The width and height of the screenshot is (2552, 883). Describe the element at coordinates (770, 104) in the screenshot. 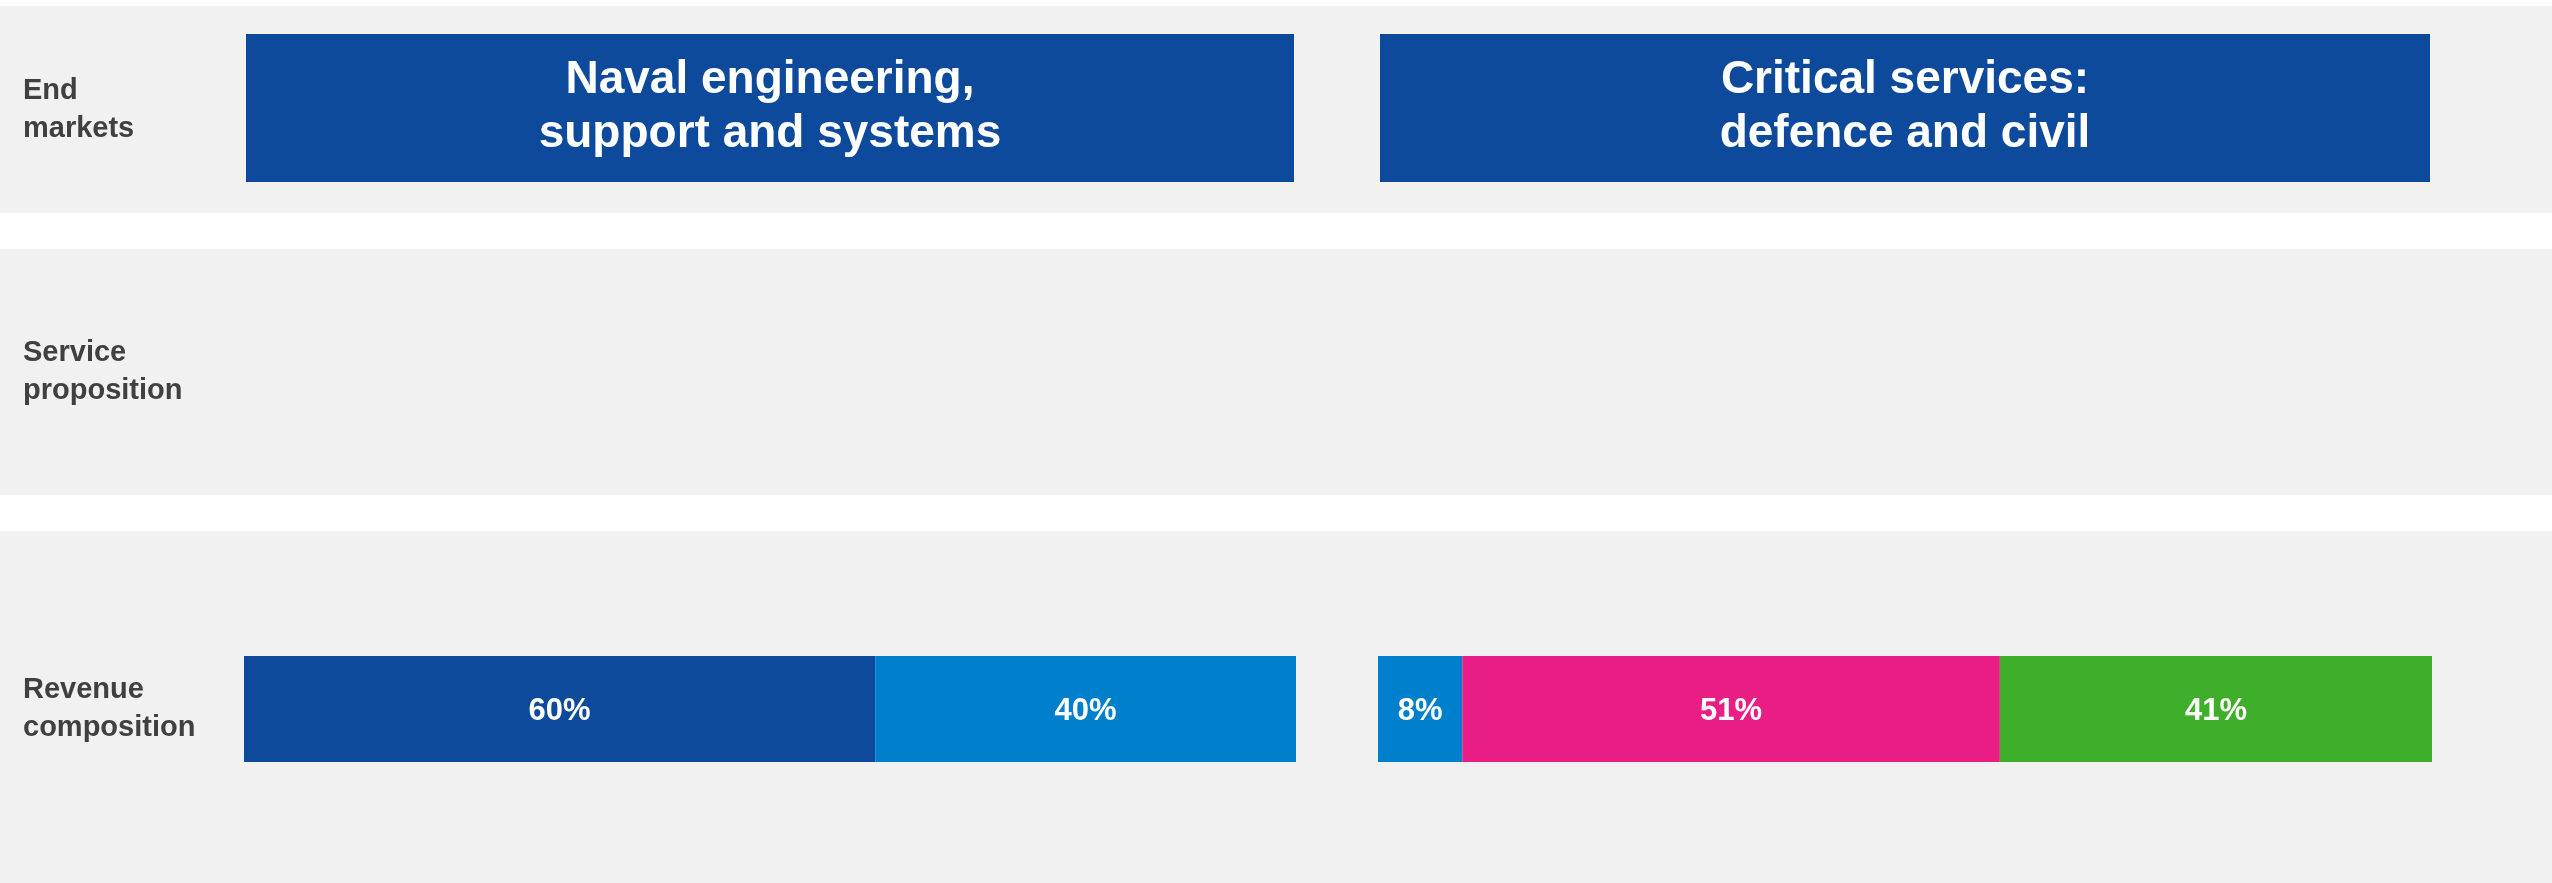

I see `chart-title: Naval engineering, support and systems` at that location.